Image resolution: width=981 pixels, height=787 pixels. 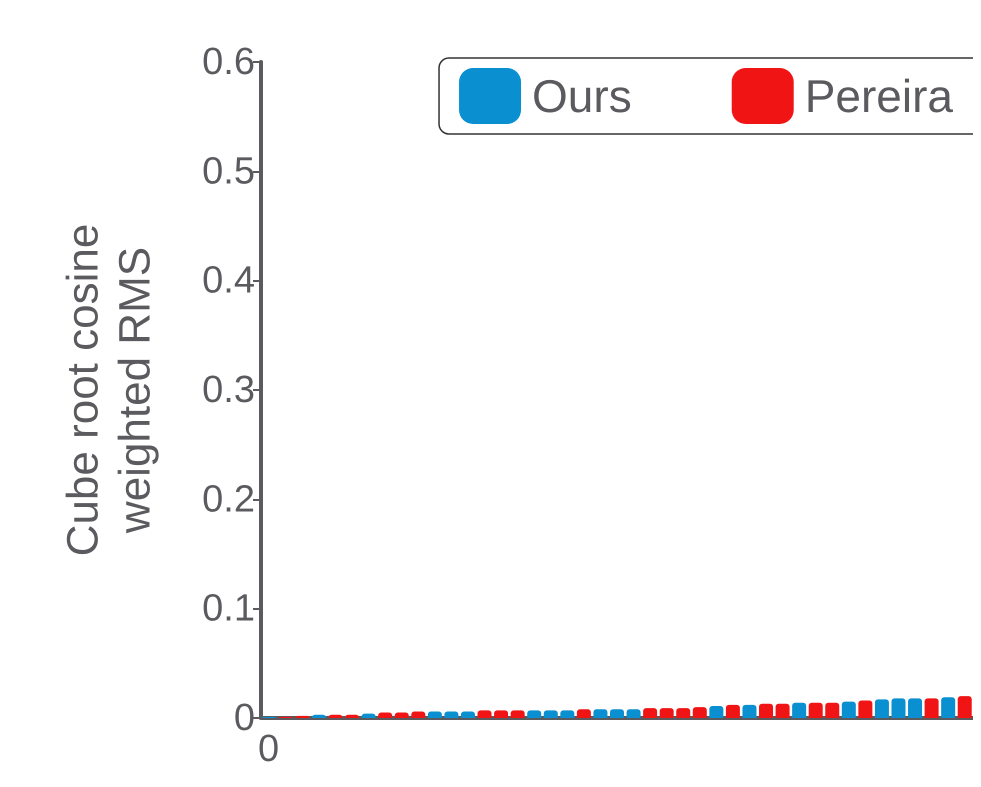 I want to click on legend-label: Ours, so click(x=582, y=96).